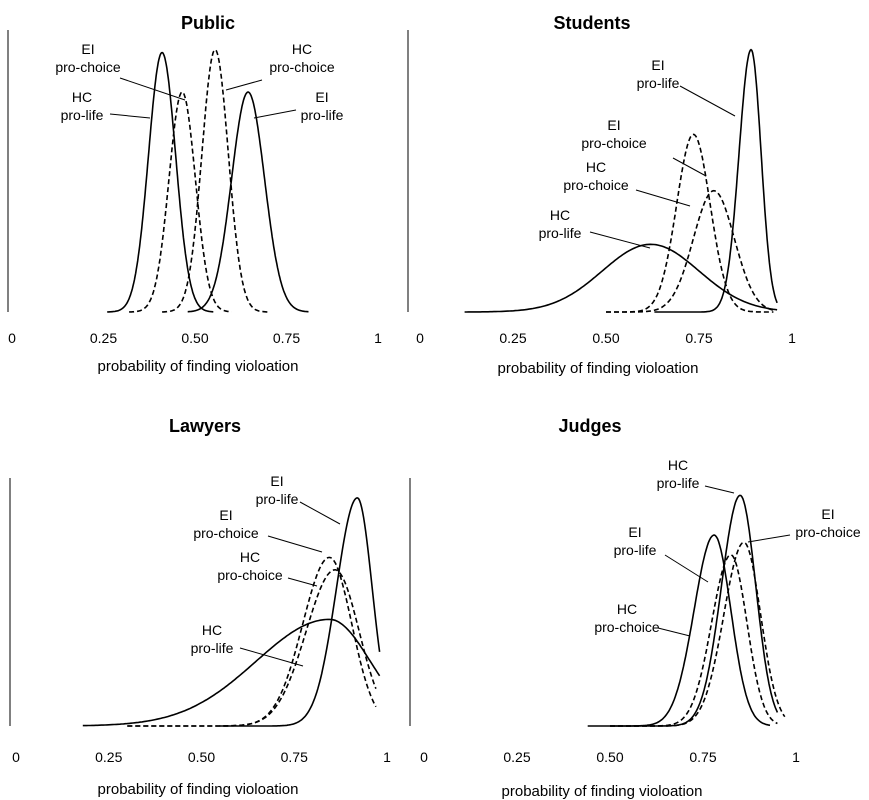 The width and height of the screenshot is (869, 800). I want to click on annotation-public-hc-pro-choice: HC pro-choice, so click(280, 66).